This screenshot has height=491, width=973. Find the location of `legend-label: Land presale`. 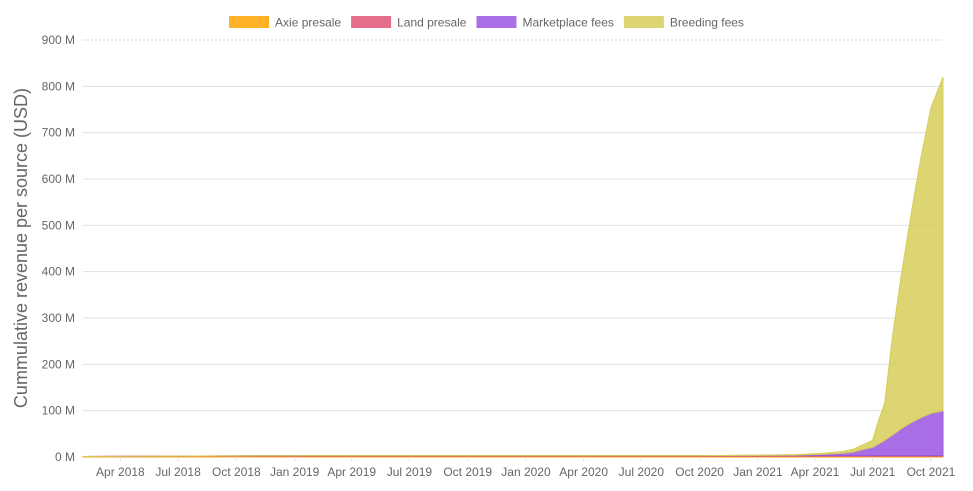

legend-label: Land presale is located at coordinates (432, 23).